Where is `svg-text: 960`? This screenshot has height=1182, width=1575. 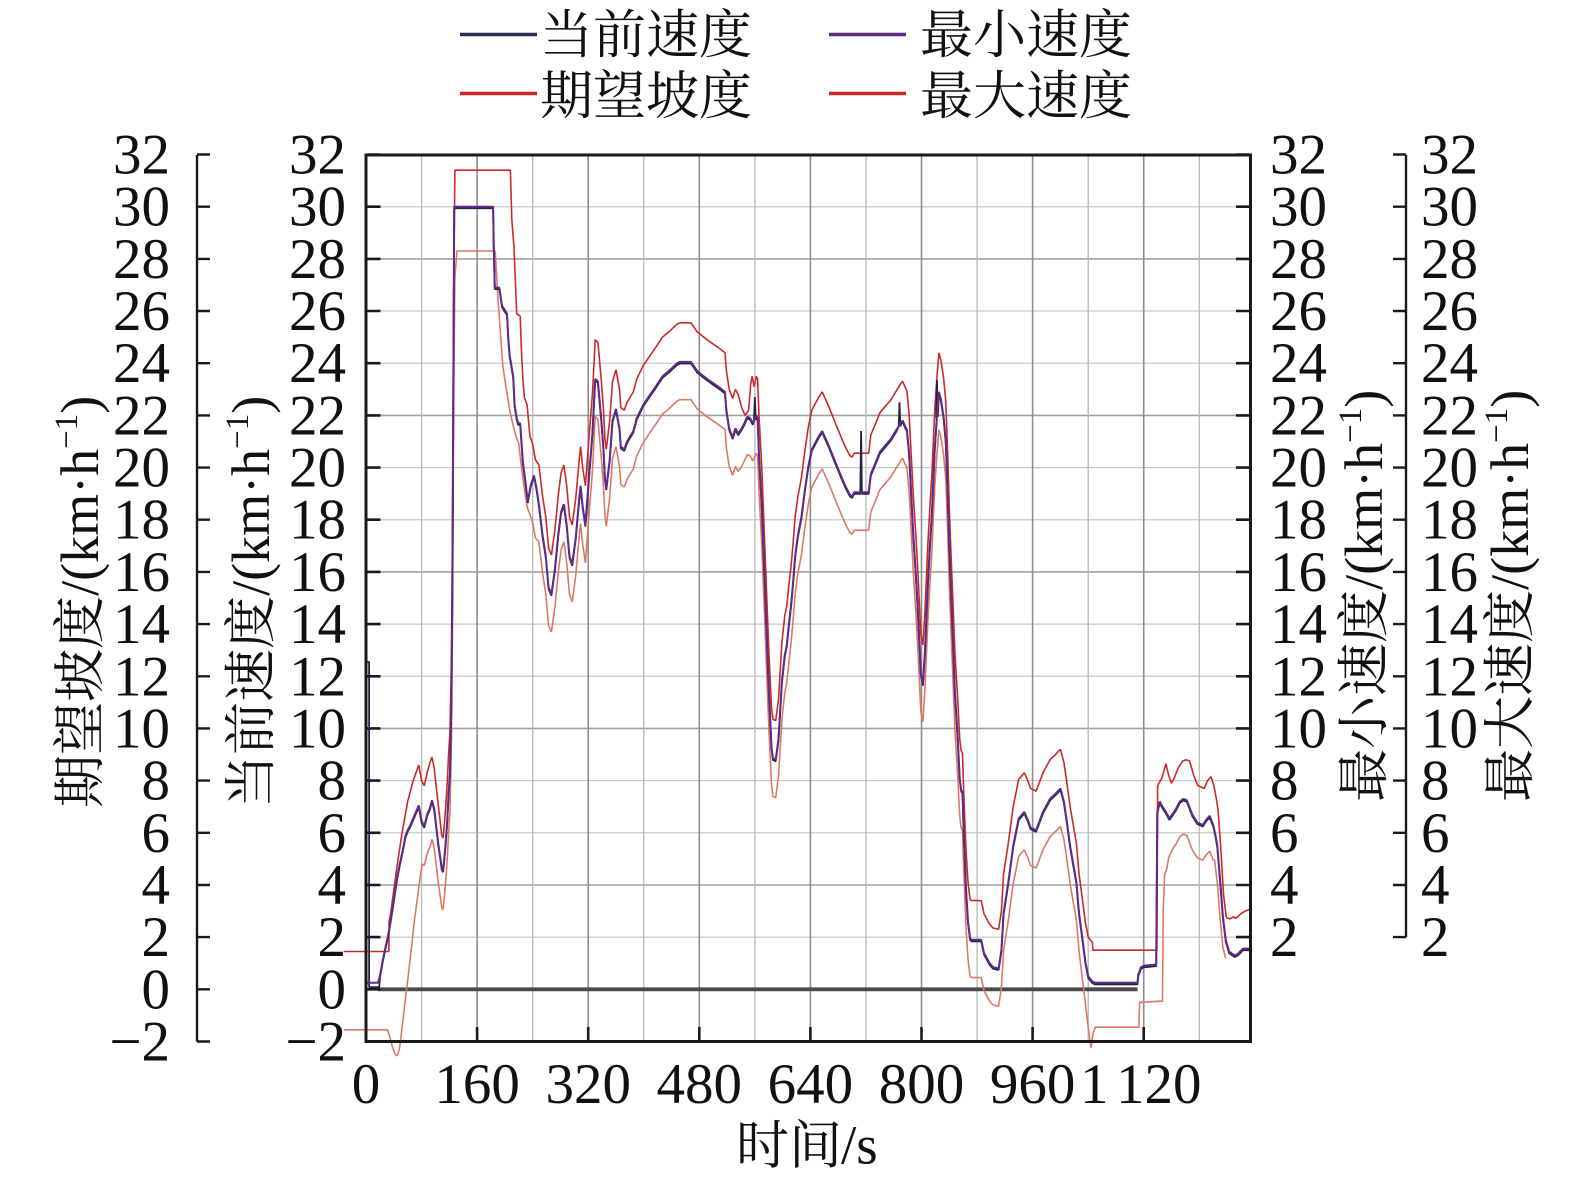 svg-text: 960 is located at coordinates (1033, 1084).